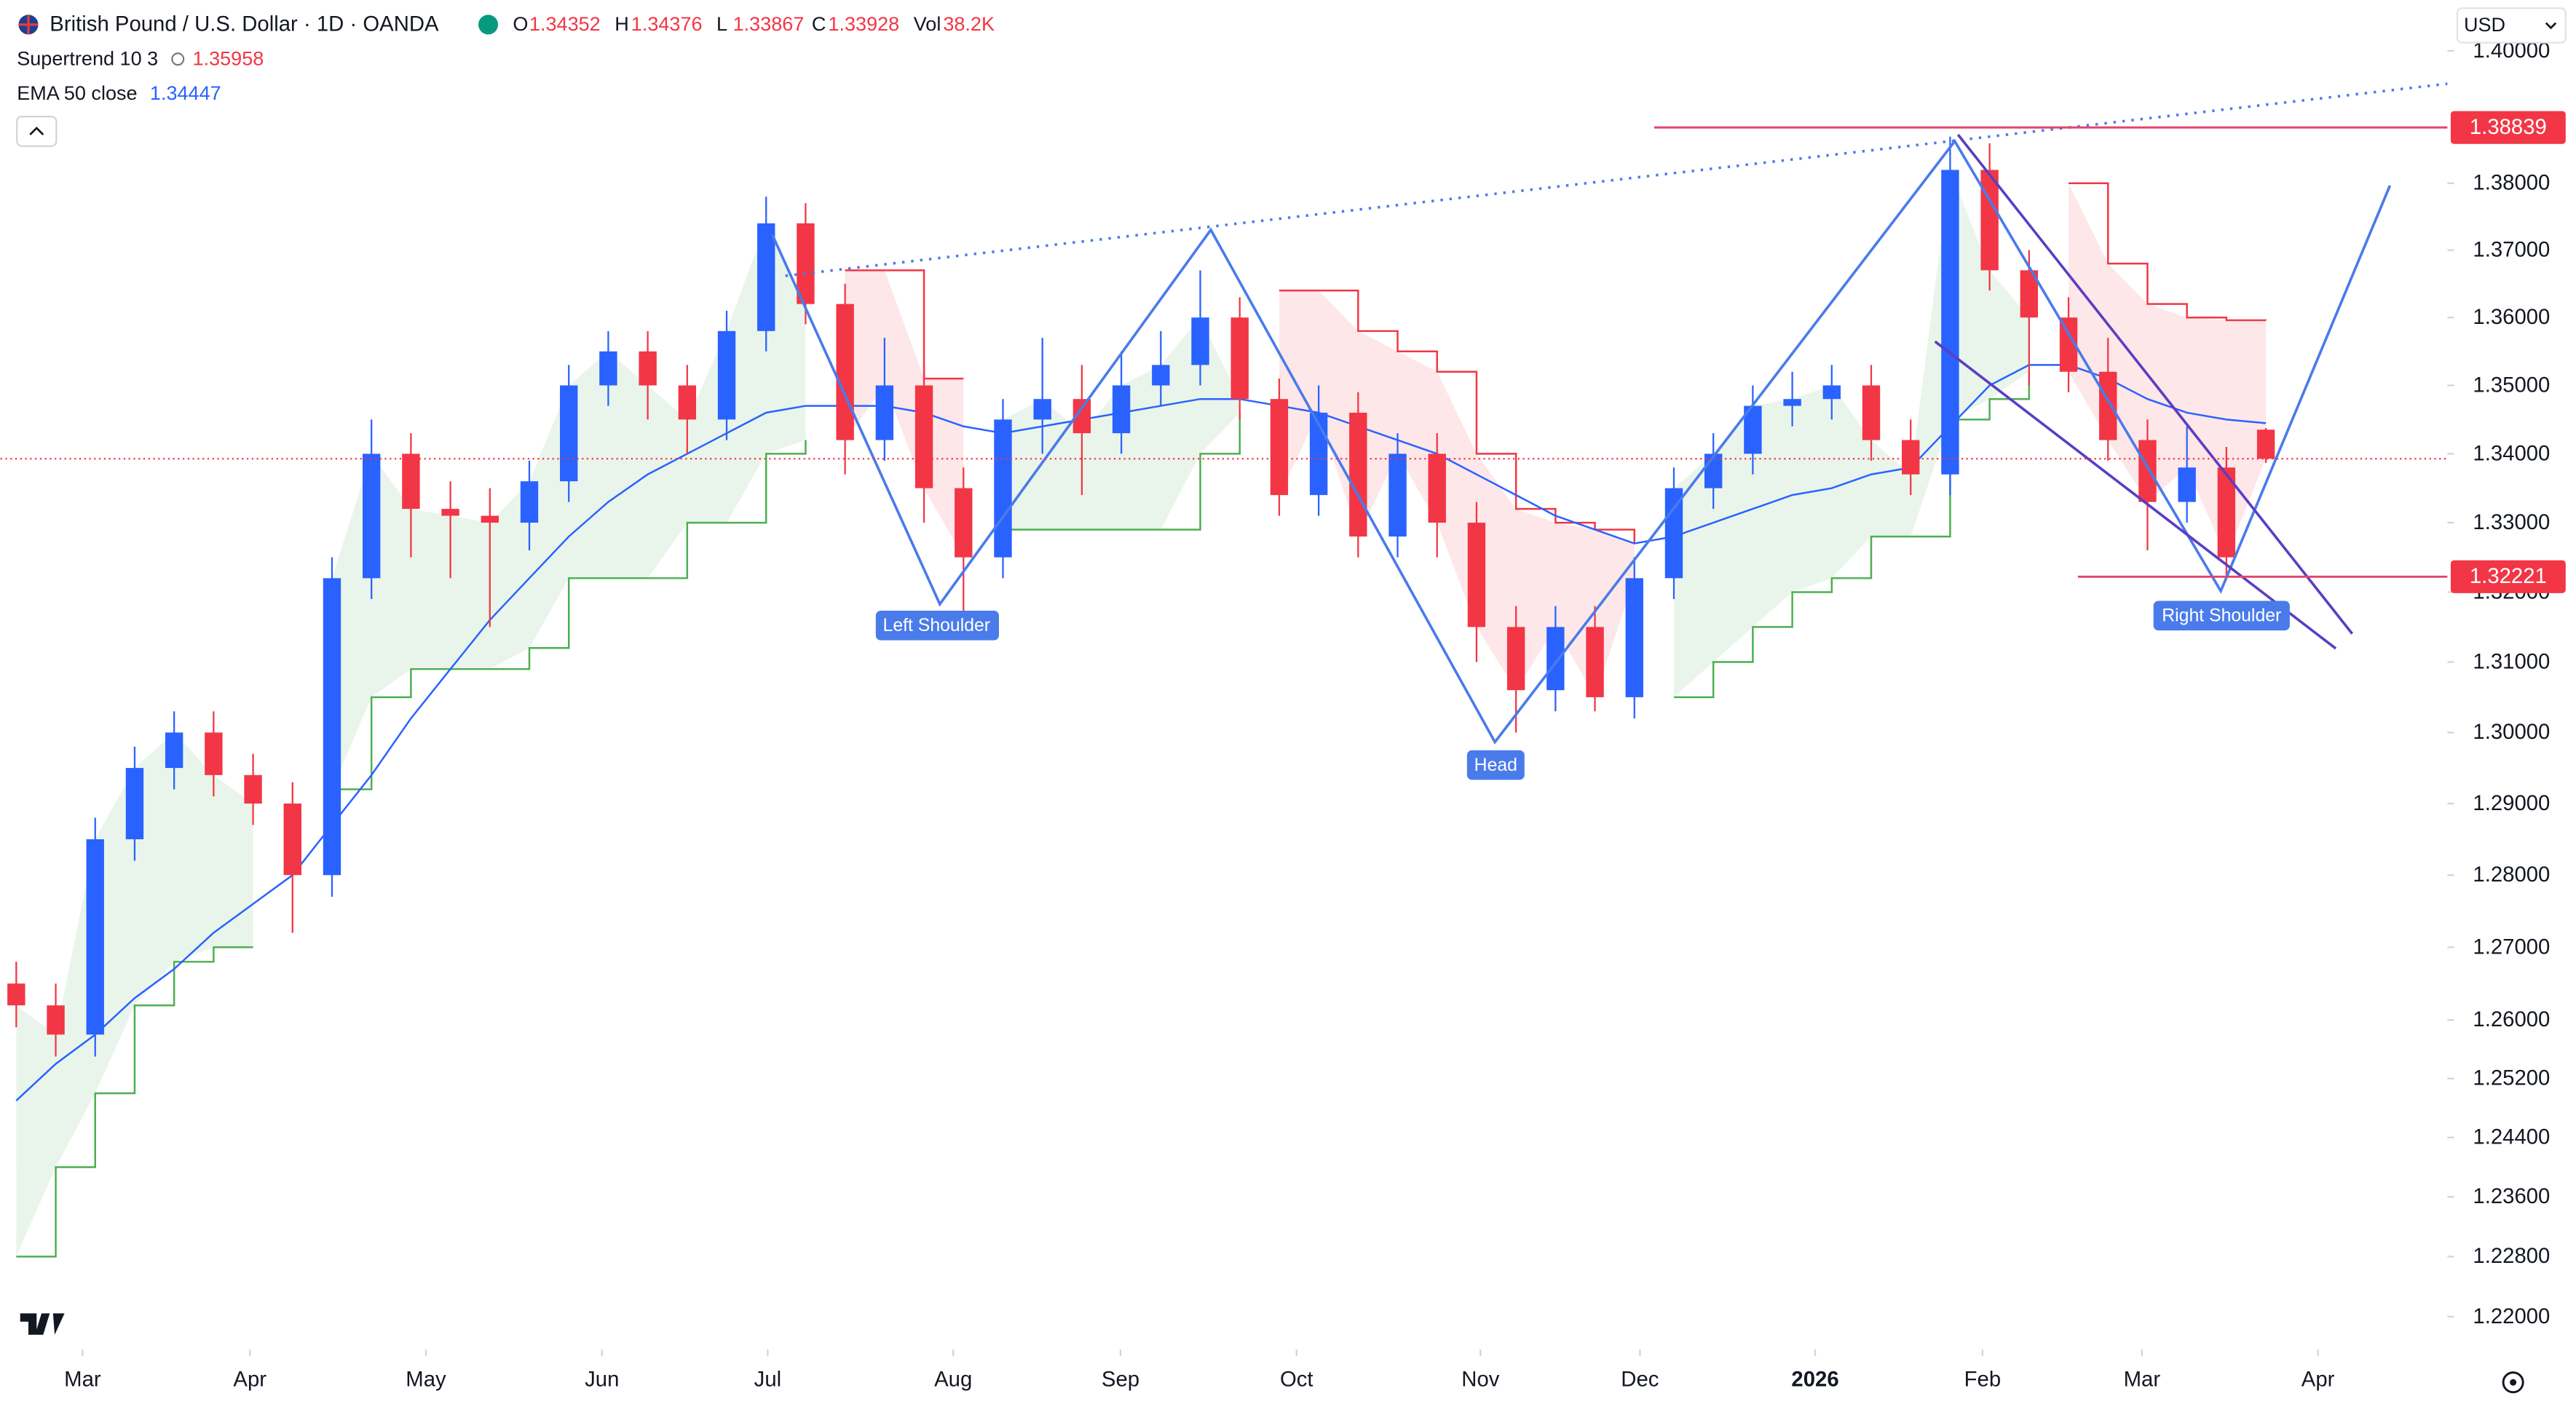 The height and width of the screenshot is (1407, 2576). What do you see at coordinates (2512, 26) in the screenshot?
I see `currency-button` at bounding box center [2512, 26].